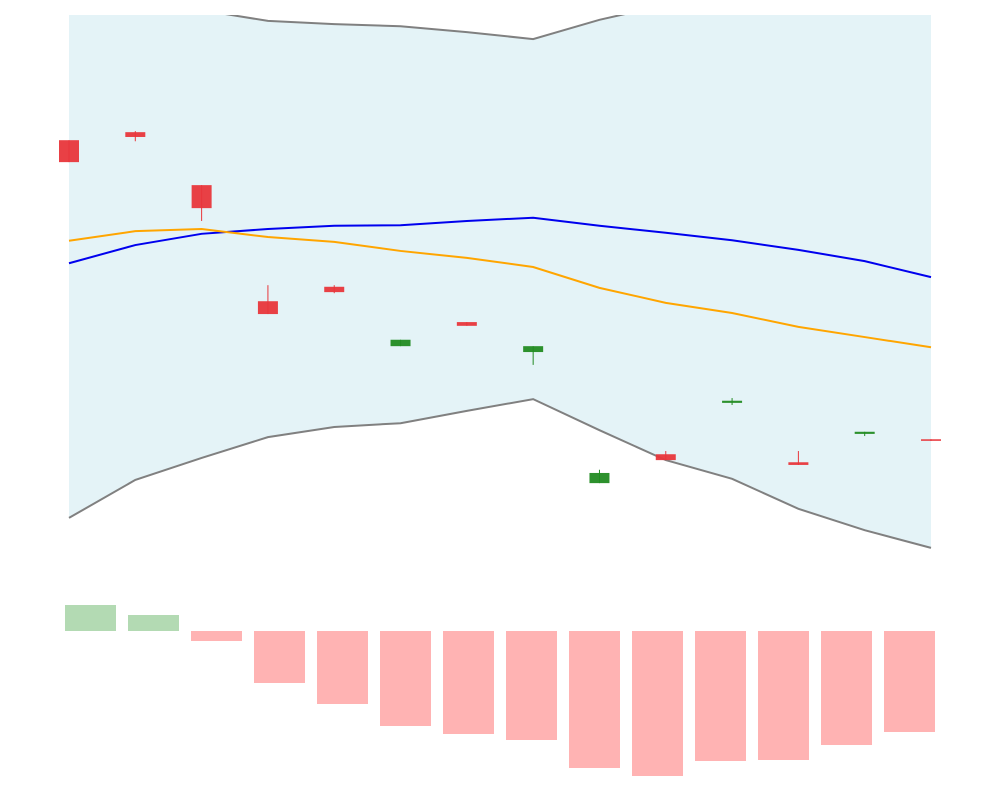 The height and width of the screenshot is (800, 1000). What do you see at coordinates (425, 28) in the screenshot?
I see `upper-band` at bounding box center [425, 28].